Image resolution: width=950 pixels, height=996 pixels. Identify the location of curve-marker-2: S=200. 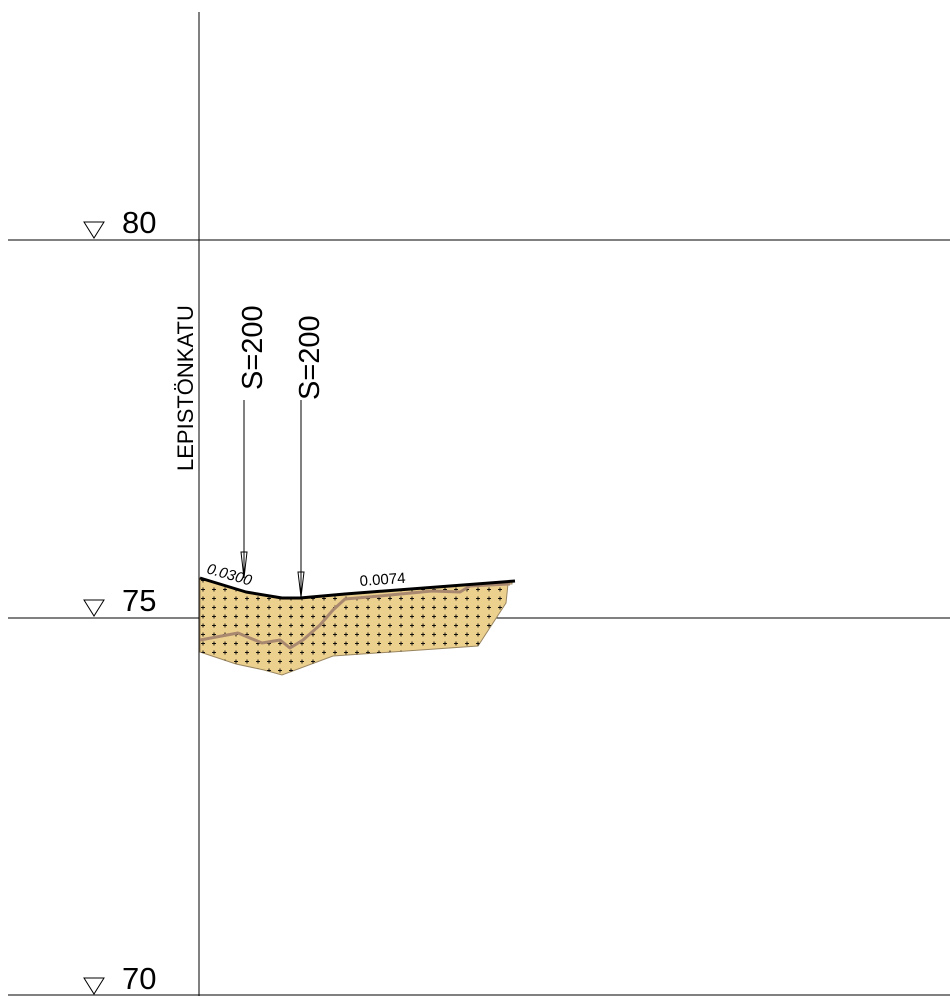
(310, 456).